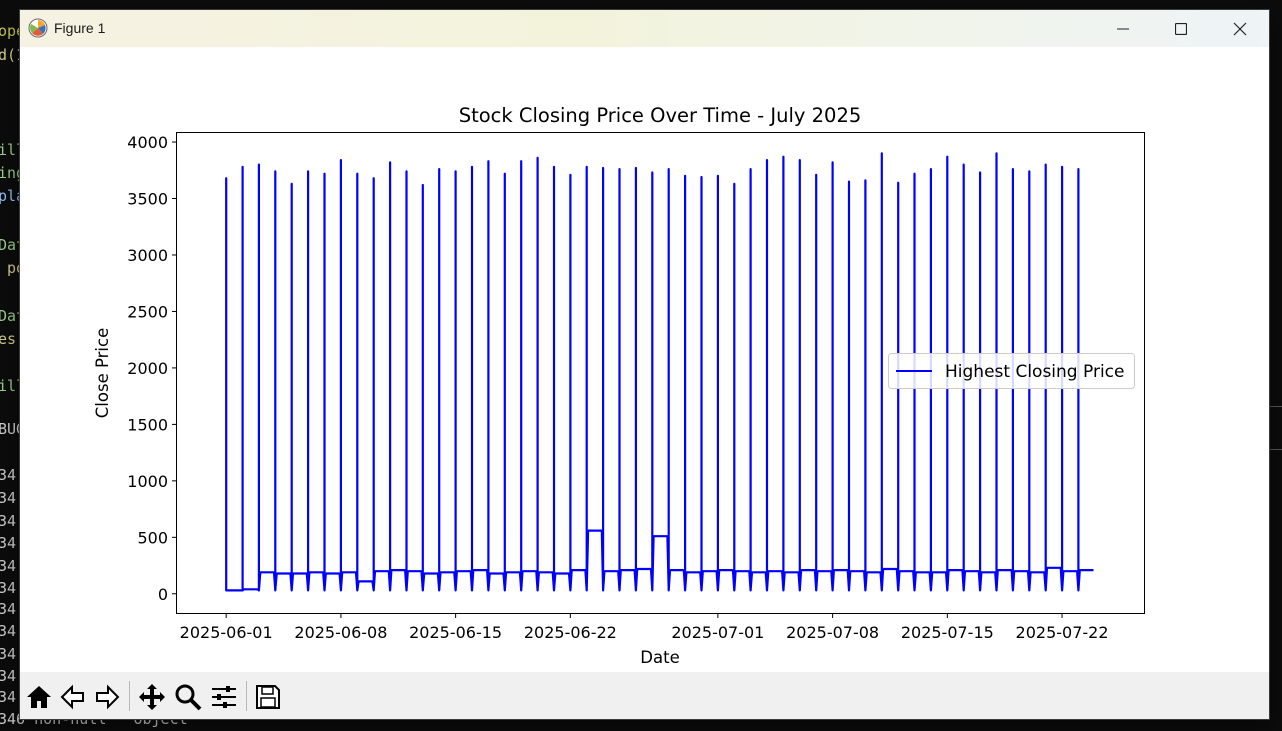 The width and height of the screenshot is (1282, 731). I want to click on x-tick-label: 2025-06-01, so click(226, 632).